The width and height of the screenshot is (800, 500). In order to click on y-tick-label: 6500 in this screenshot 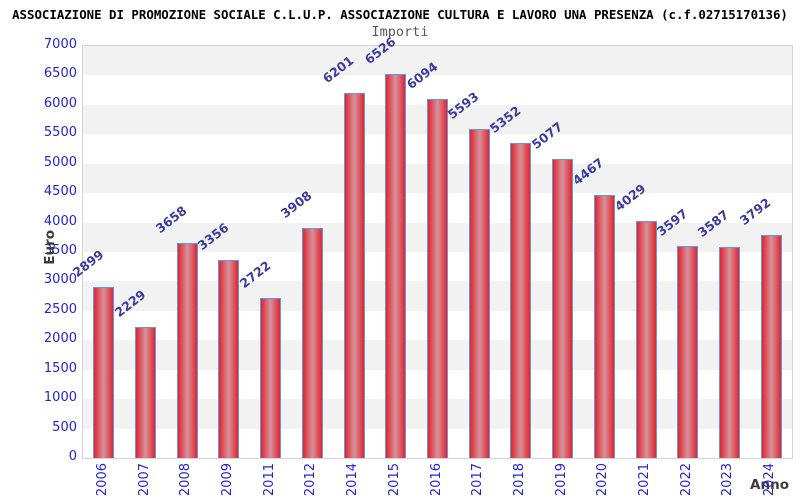, I will do `click(60, 74)`.